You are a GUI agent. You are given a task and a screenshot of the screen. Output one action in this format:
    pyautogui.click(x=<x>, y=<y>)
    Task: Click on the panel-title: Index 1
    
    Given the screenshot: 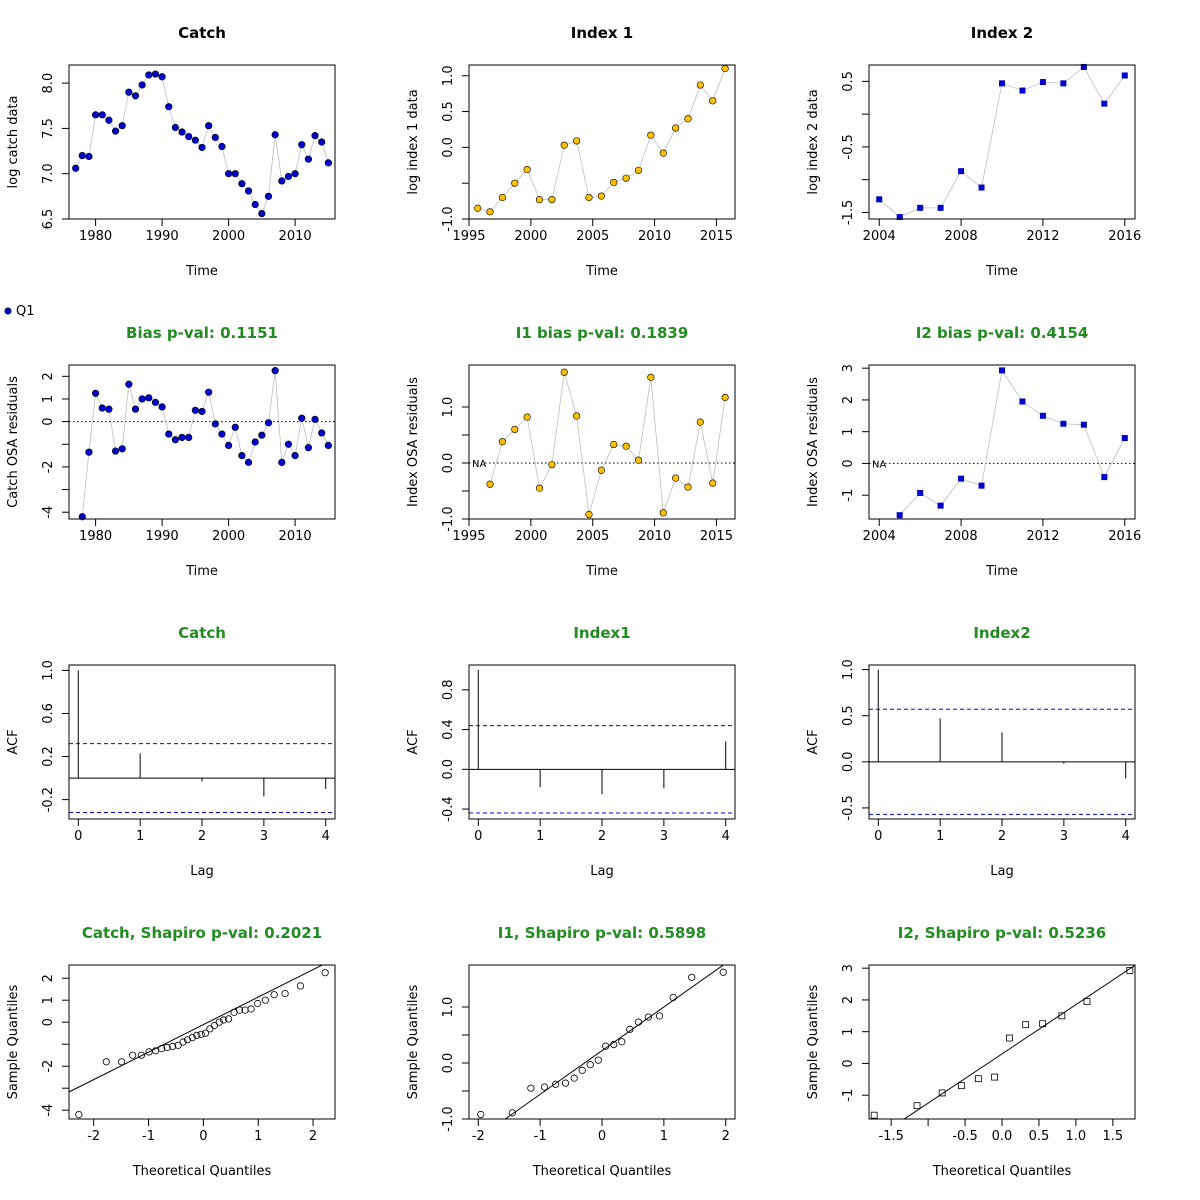 What is the action you would take?
    pyautogui.click(x=602, y=33)
    